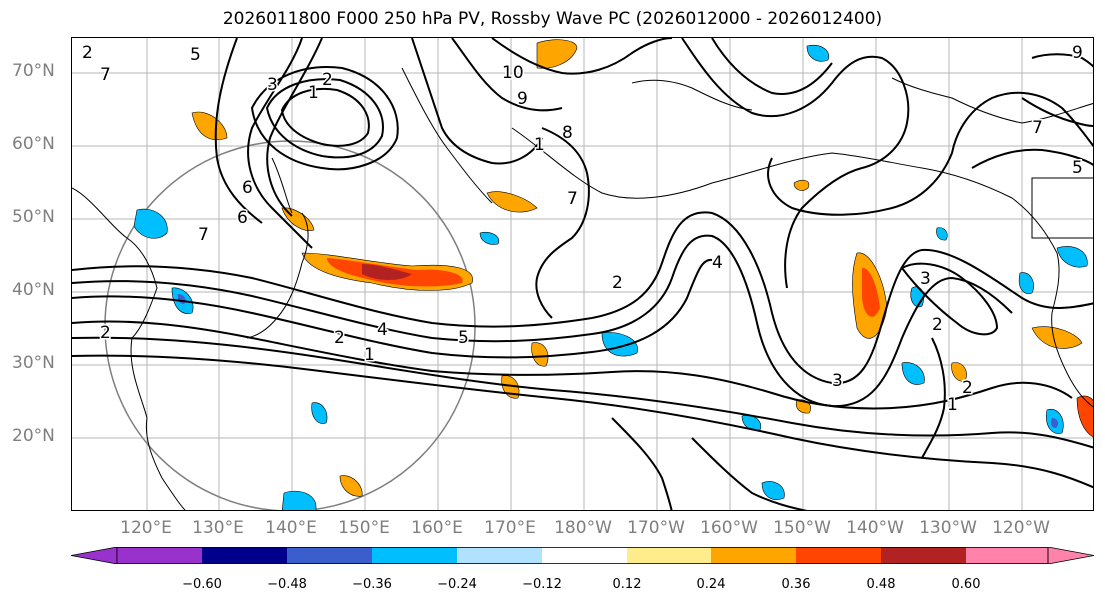 Image resolution: width=1105 pixels, height=604 pixels. What do you see at coordinates (875, 528) in the screenshot?
I see `lon-label-140w: 140°W` at bounding box center [875, 528].